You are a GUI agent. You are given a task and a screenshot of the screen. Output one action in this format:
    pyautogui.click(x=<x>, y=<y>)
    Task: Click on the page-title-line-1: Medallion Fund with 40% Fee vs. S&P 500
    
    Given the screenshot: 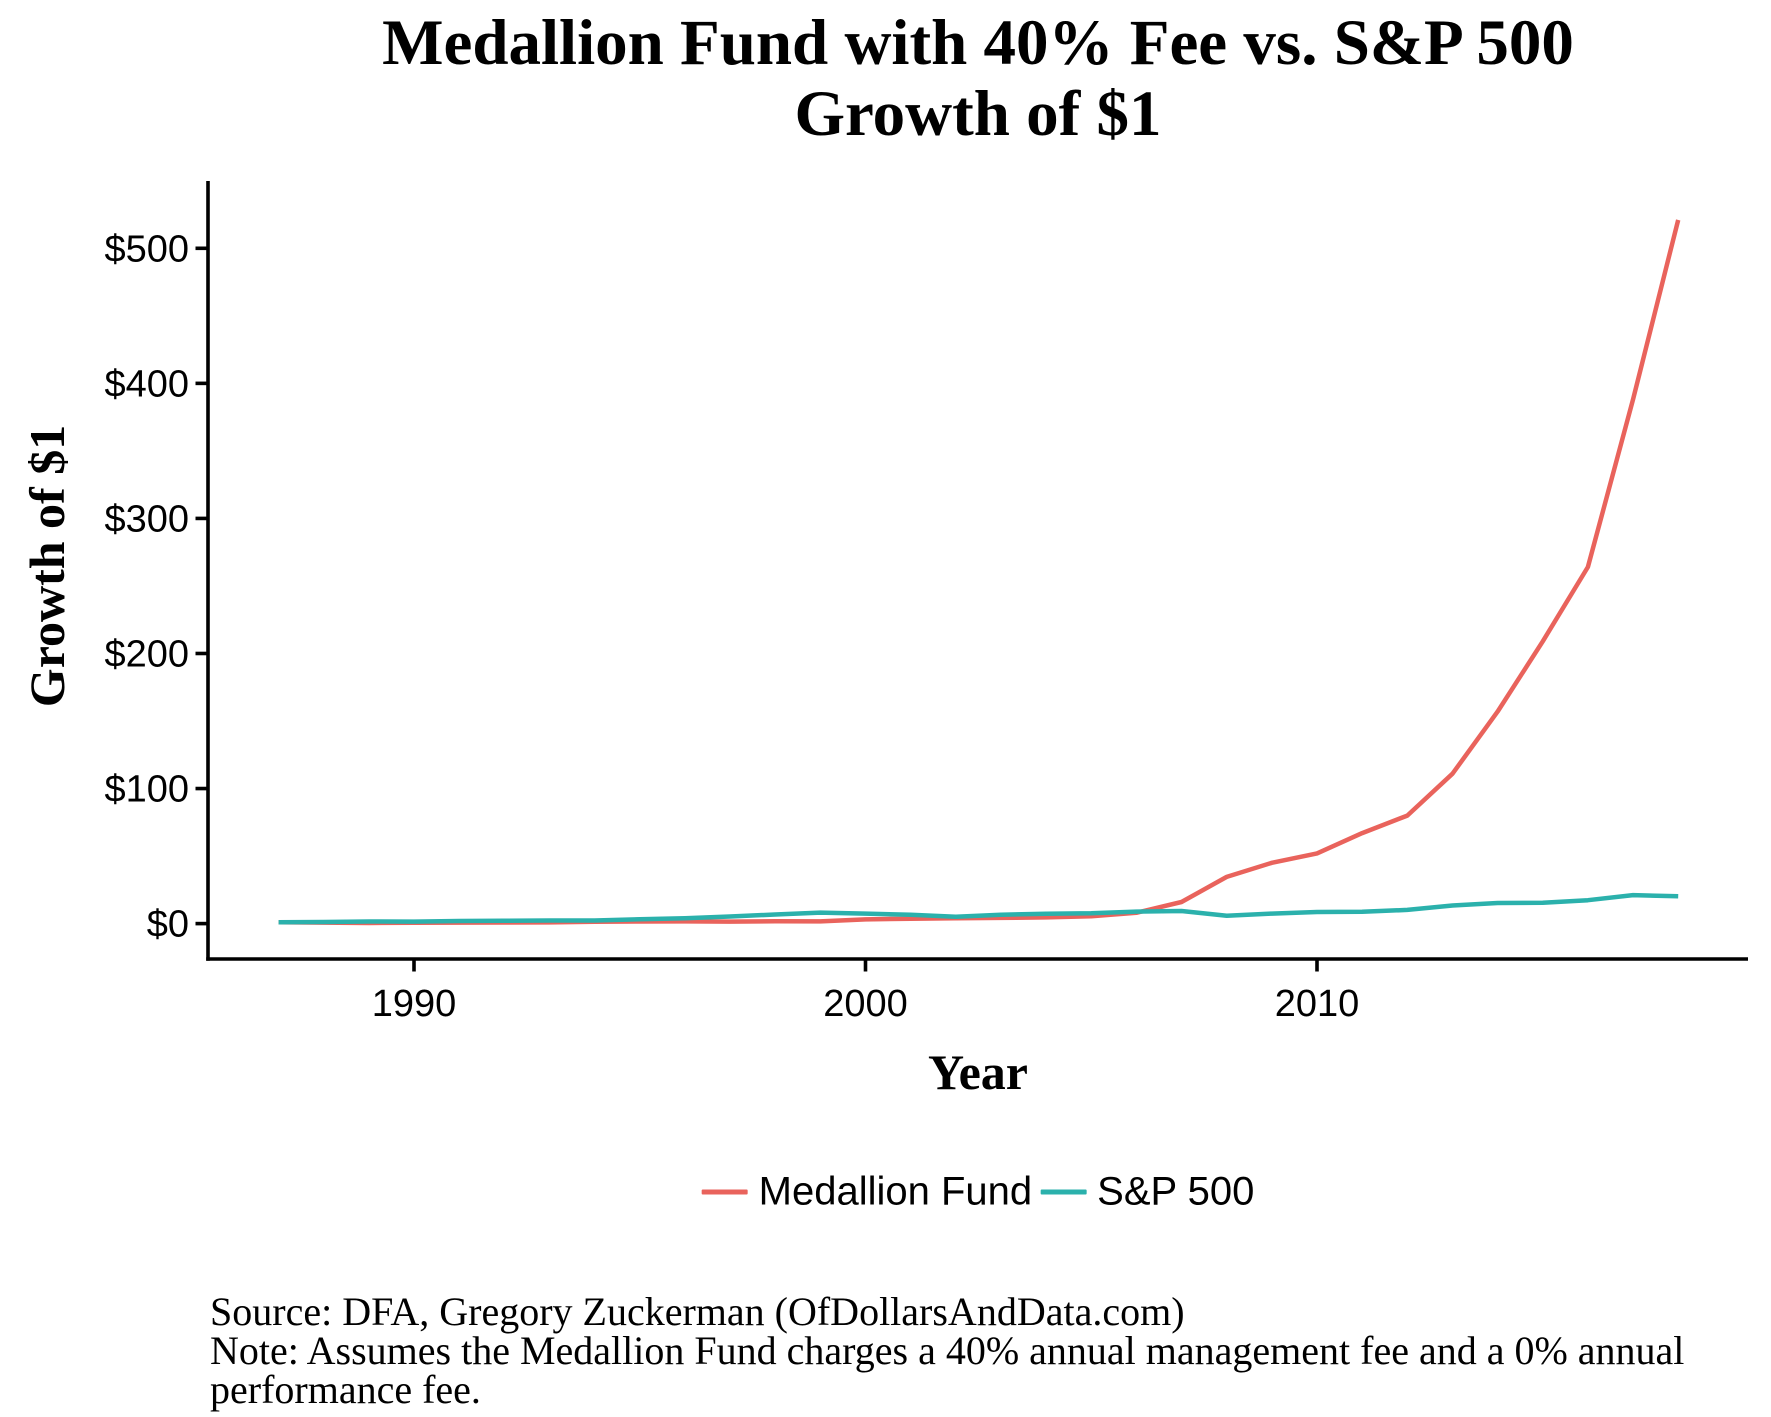 What is the action you would take?
    pyautogui.click(x=978, y=43)
    